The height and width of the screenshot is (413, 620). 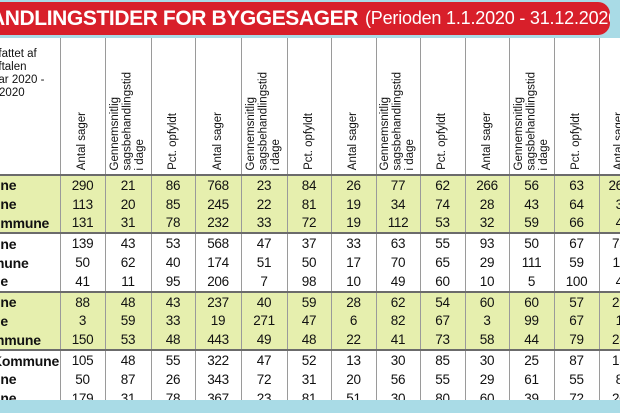 I want to click on table-cell: 266, so click(x=486, y=184).